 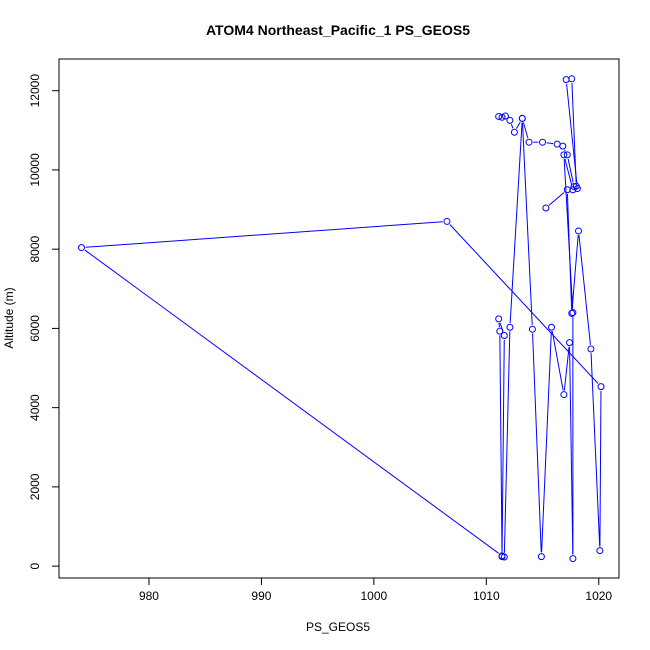 I want to click on x-tick-label: 1010, so click(x=486, y=596).